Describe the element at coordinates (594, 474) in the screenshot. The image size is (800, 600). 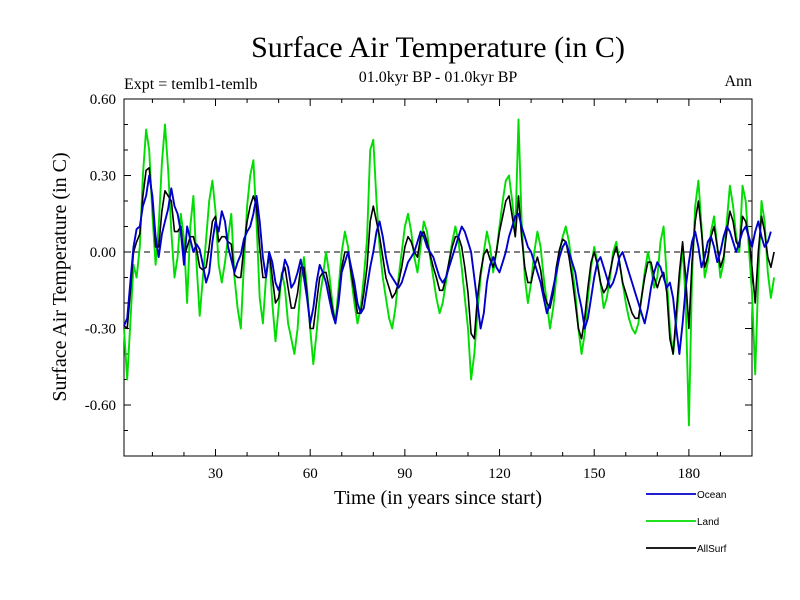
I see `x-tick-label: 150` at that location.